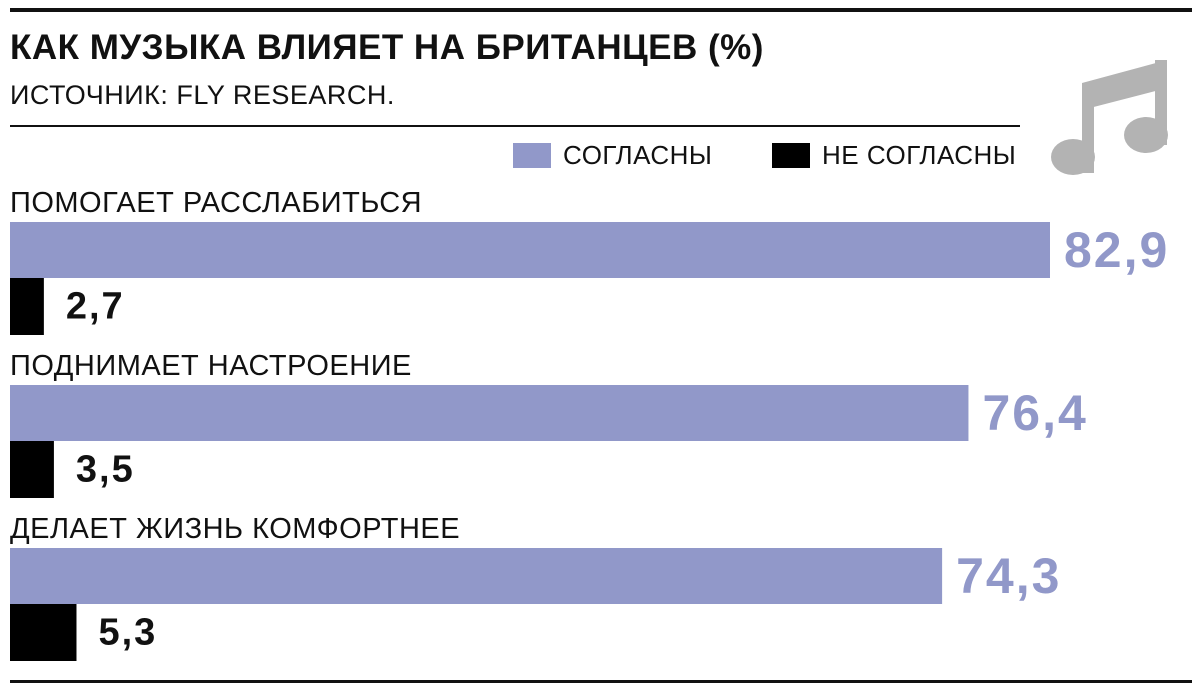 This screenshot has width=1200, height=690. Describe the element at coordinates (235, 529) in the screenshot. I see `category-label-comfort: ДЕЛАЕТ ЖИЗНЬ КОМФОРТНЕЕ` at that location.